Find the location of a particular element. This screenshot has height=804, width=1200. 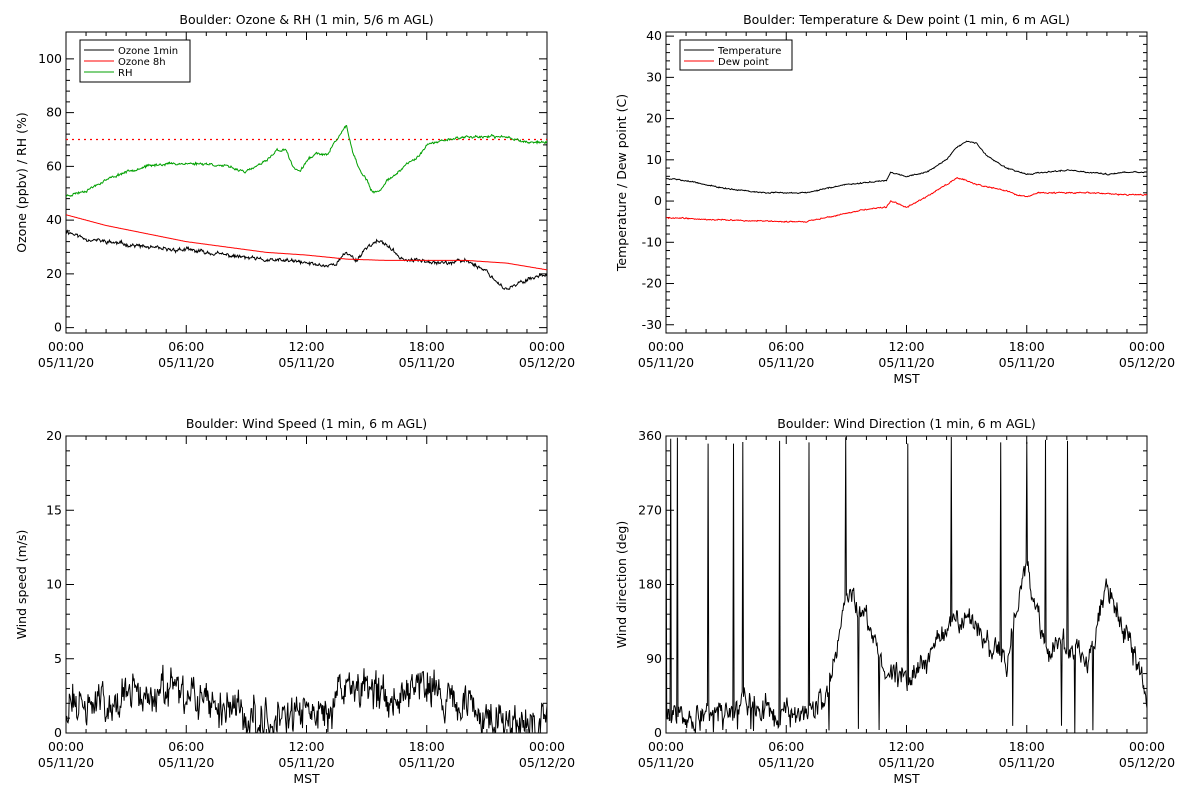

y-tick-label: 5 is located at coordinates (58, 658).